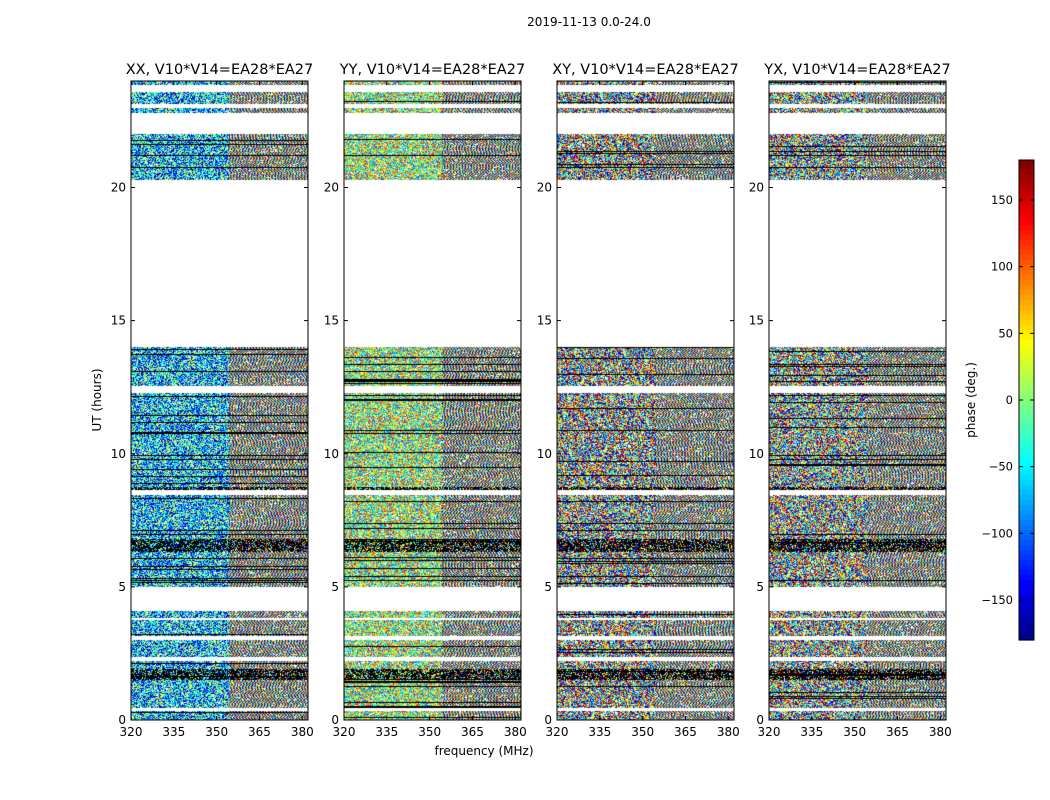  Describe the element at coordinates (971, 400) in the screenshot. I see `colorbar-label: phase (deg.)` at that location.